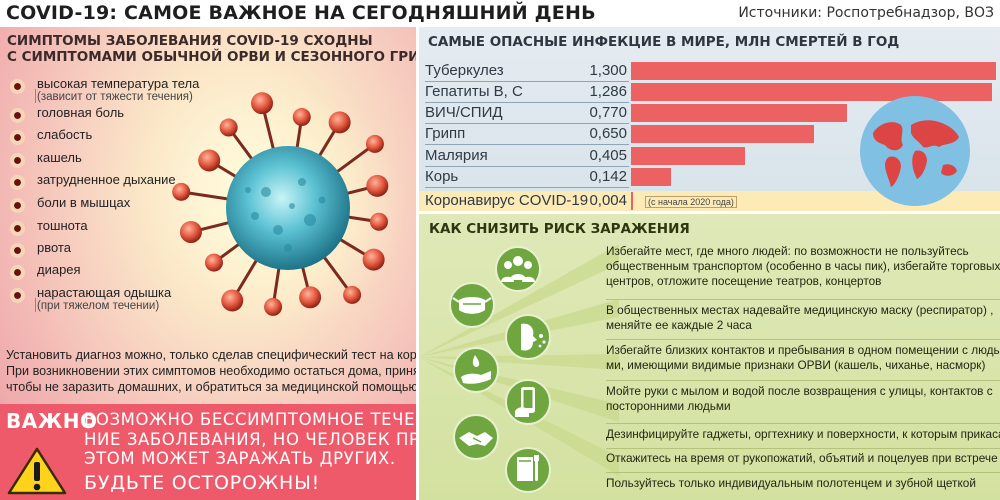 The image size is (1000, 500). I want to click on important-label: ВАЖНО, so click(52, 421).